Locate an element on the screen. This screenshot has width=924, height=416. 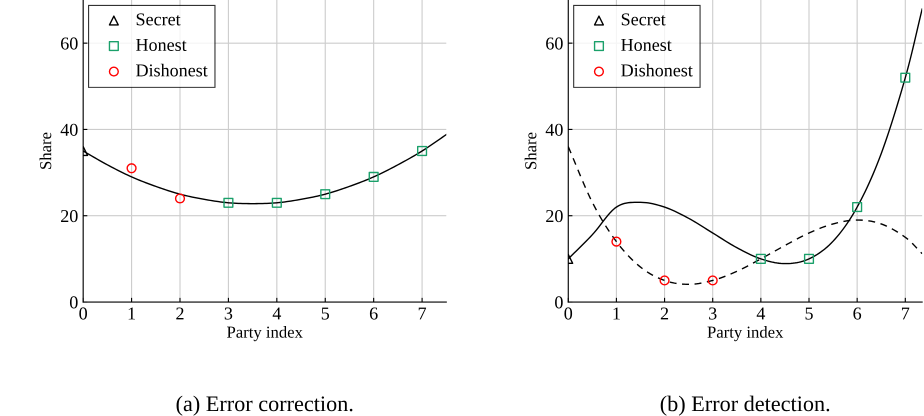
text: (b) Error detection. is located at coordinates (745, 406).